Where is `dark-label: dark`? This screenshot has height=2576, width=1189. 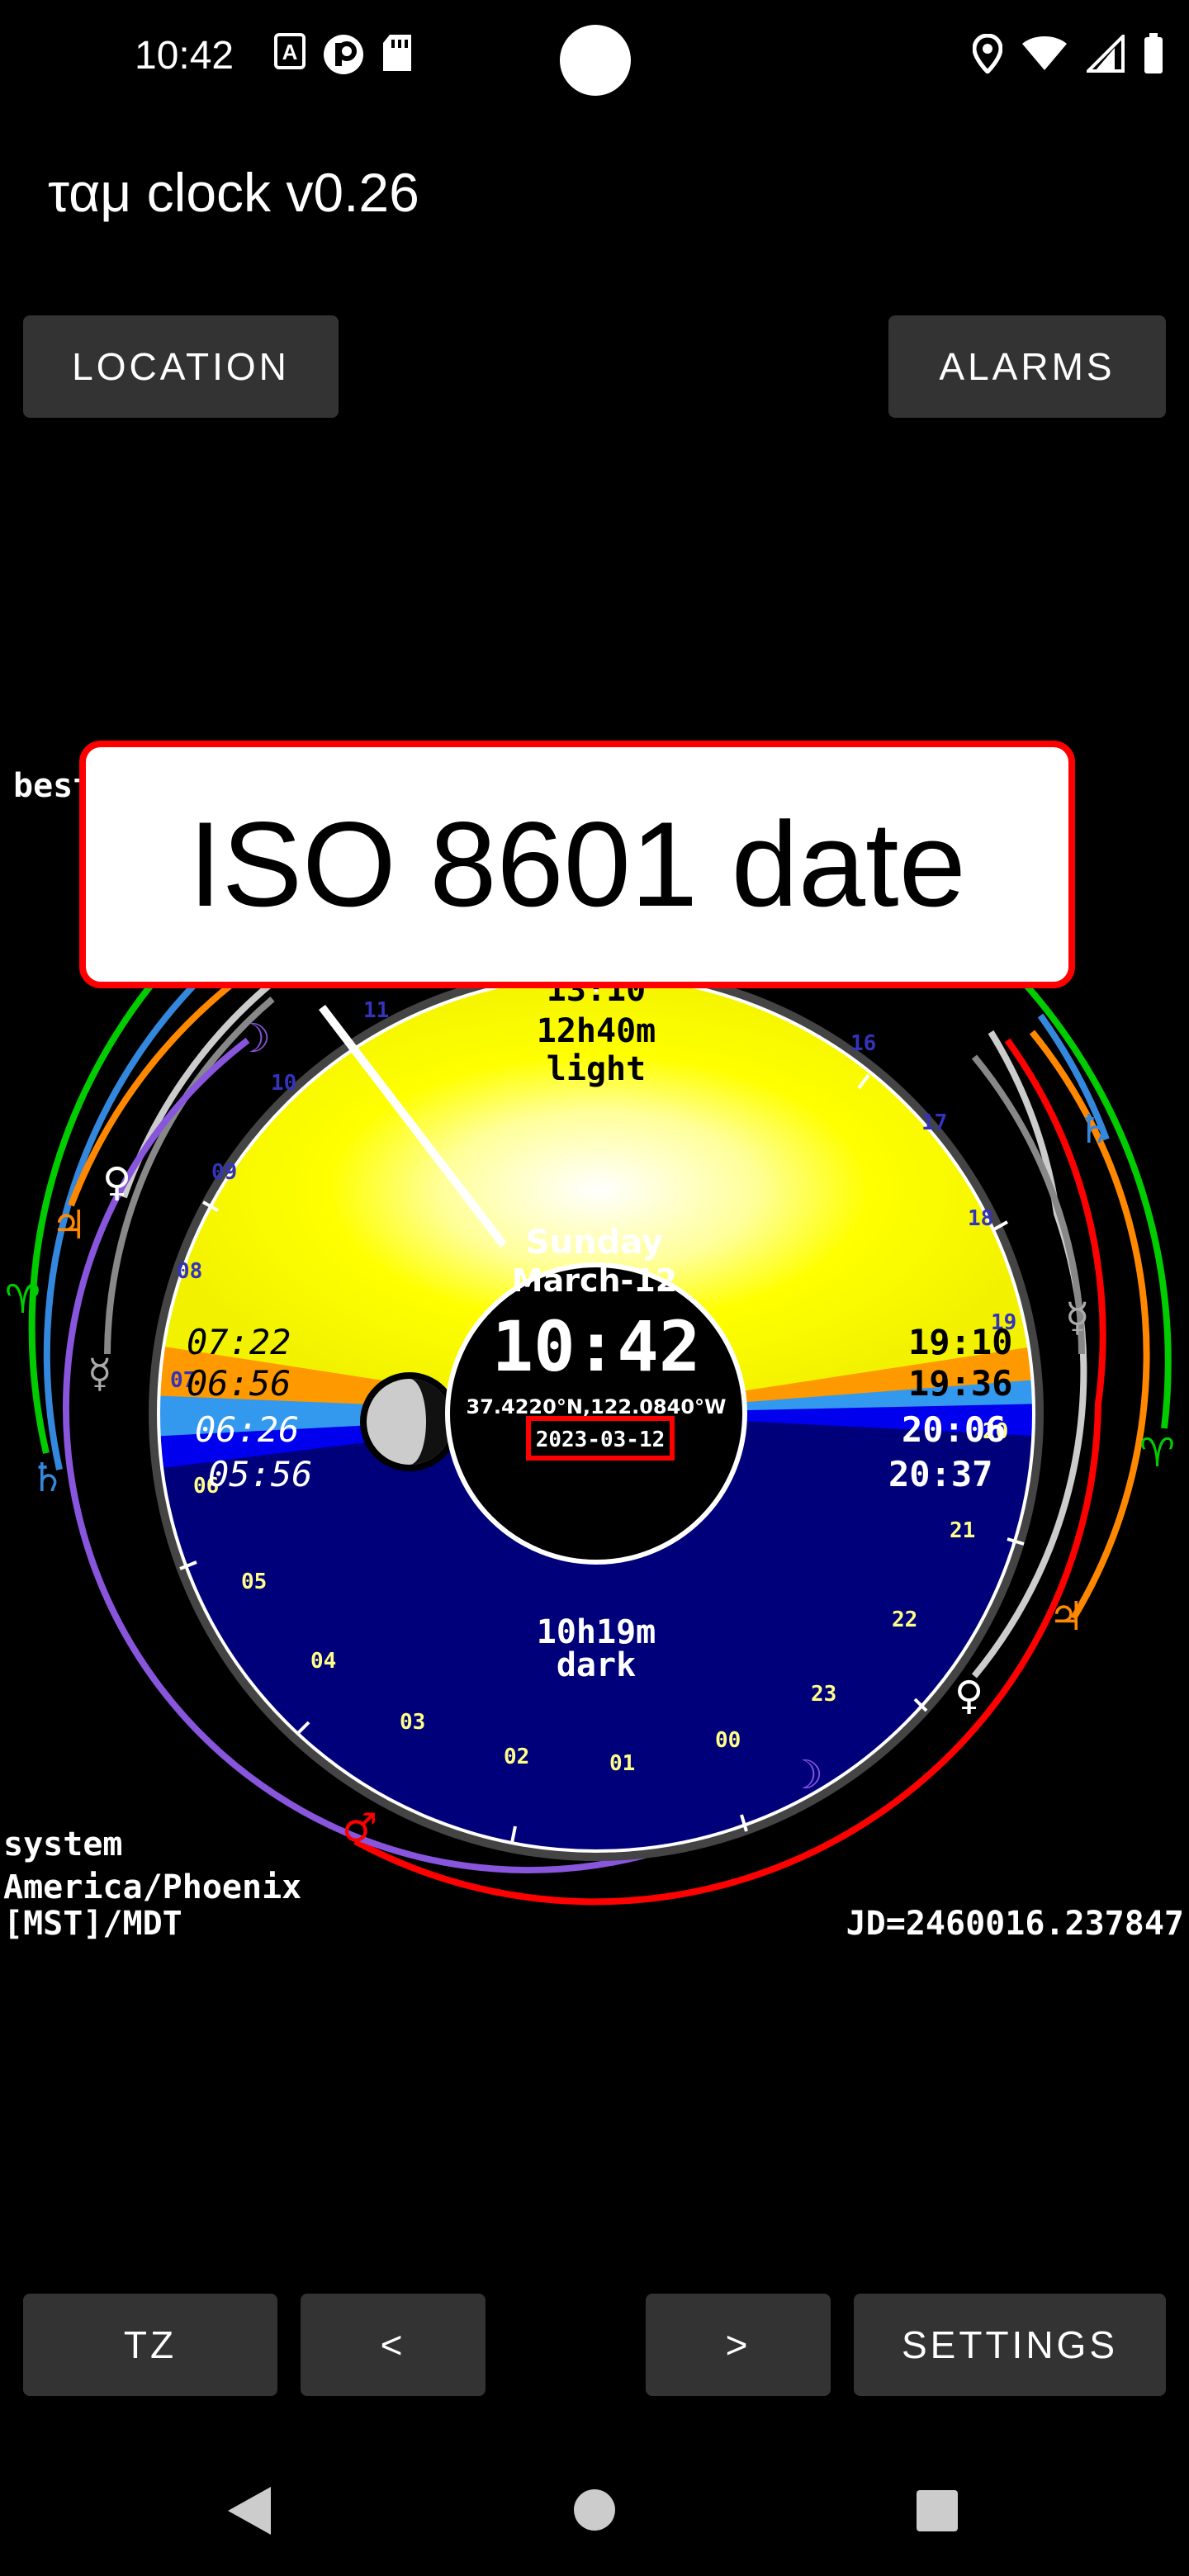
dark-label: dark is located at coordinates (596, 1665).